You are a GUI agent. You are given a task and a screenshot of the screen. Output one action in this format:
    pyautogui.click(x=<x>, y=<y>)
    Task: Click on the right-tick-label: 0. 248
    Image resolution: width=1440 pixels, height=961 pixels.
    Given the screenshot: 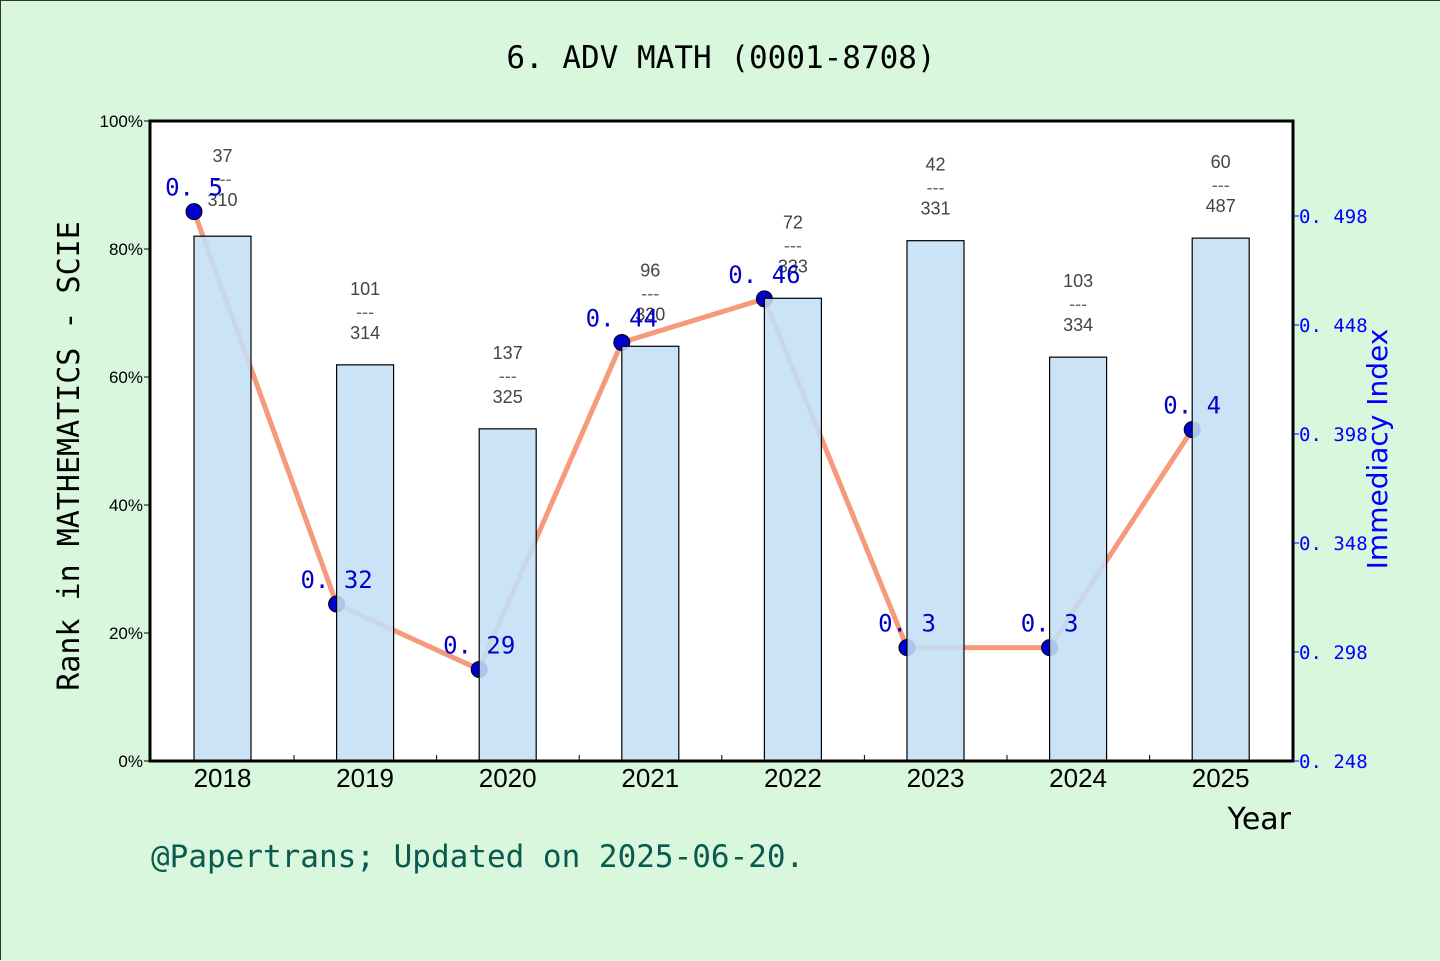 What is the action you would take?
    pyautogui.click(x=1333, y=762)
    